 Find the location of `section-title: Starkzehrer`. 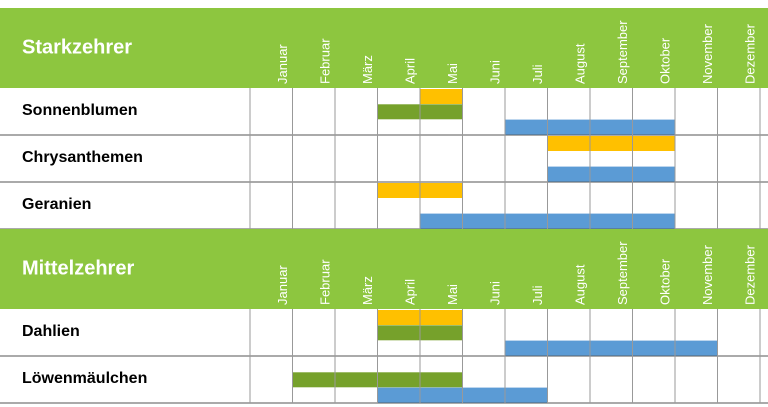

section-title: Starkzehrer is located at coordinates (77, 47).